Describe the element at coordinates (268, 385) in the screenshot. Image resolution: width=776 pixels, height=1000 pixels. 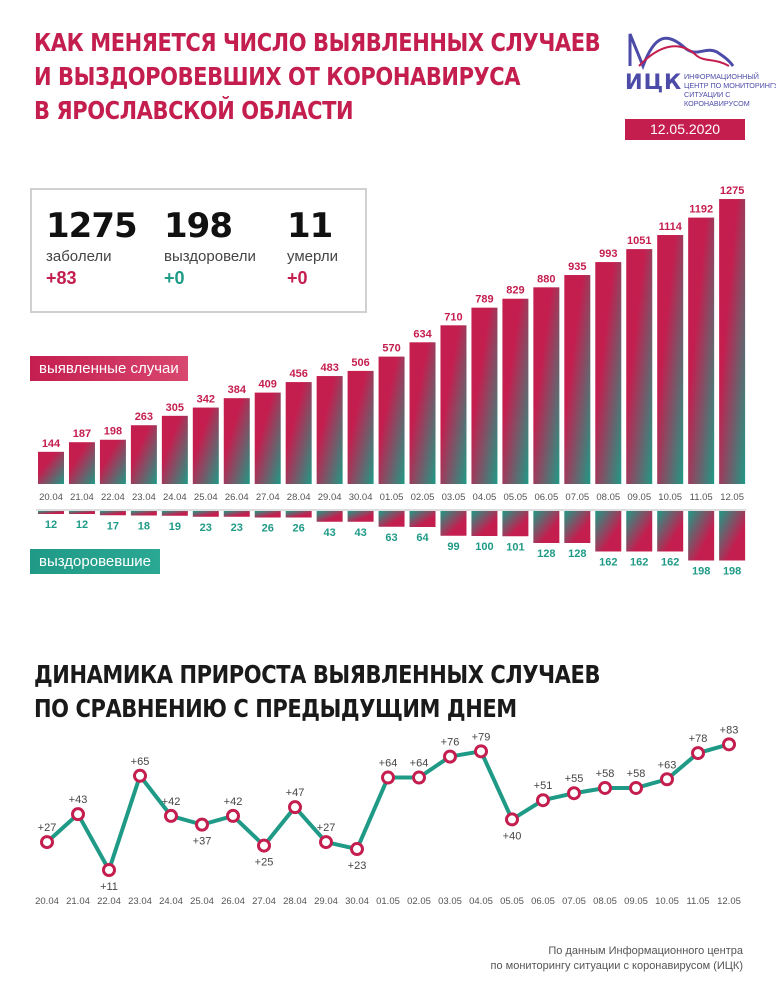
I see `bar-cases-label: 409` at that location.